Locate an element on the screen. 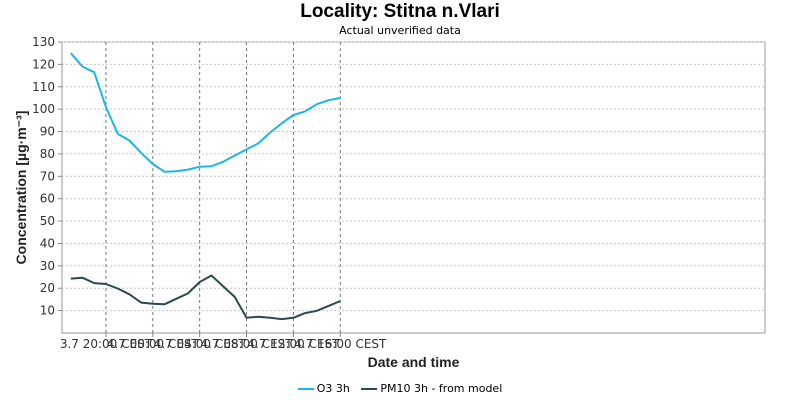 The height and width of the screenshot is (400, 800). y-tick-label: 80 is located at coordinates (47, 154).